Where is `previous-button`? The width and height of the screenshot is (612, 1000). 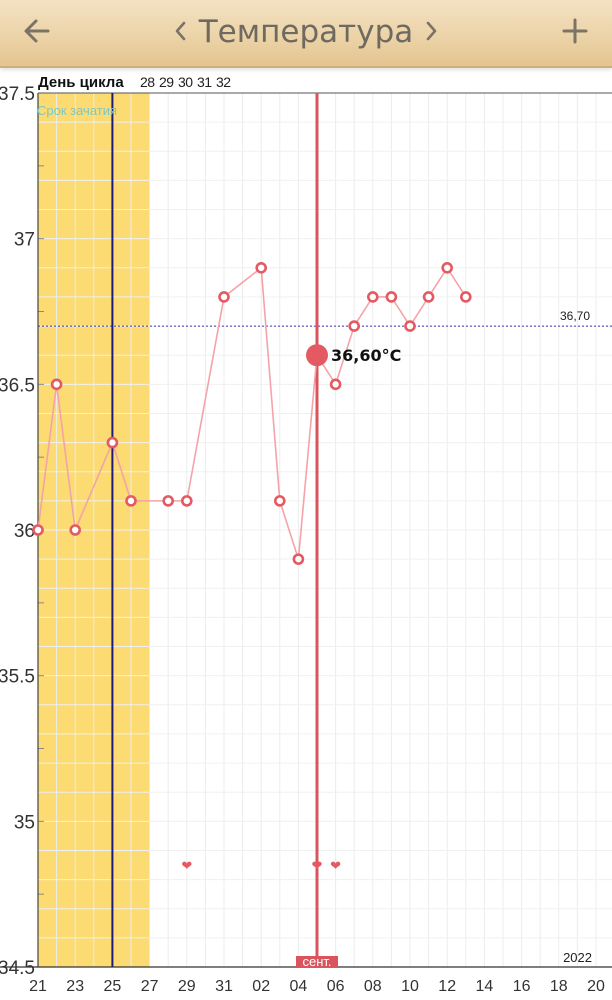 previous-button is located at coordinates (180, 31).